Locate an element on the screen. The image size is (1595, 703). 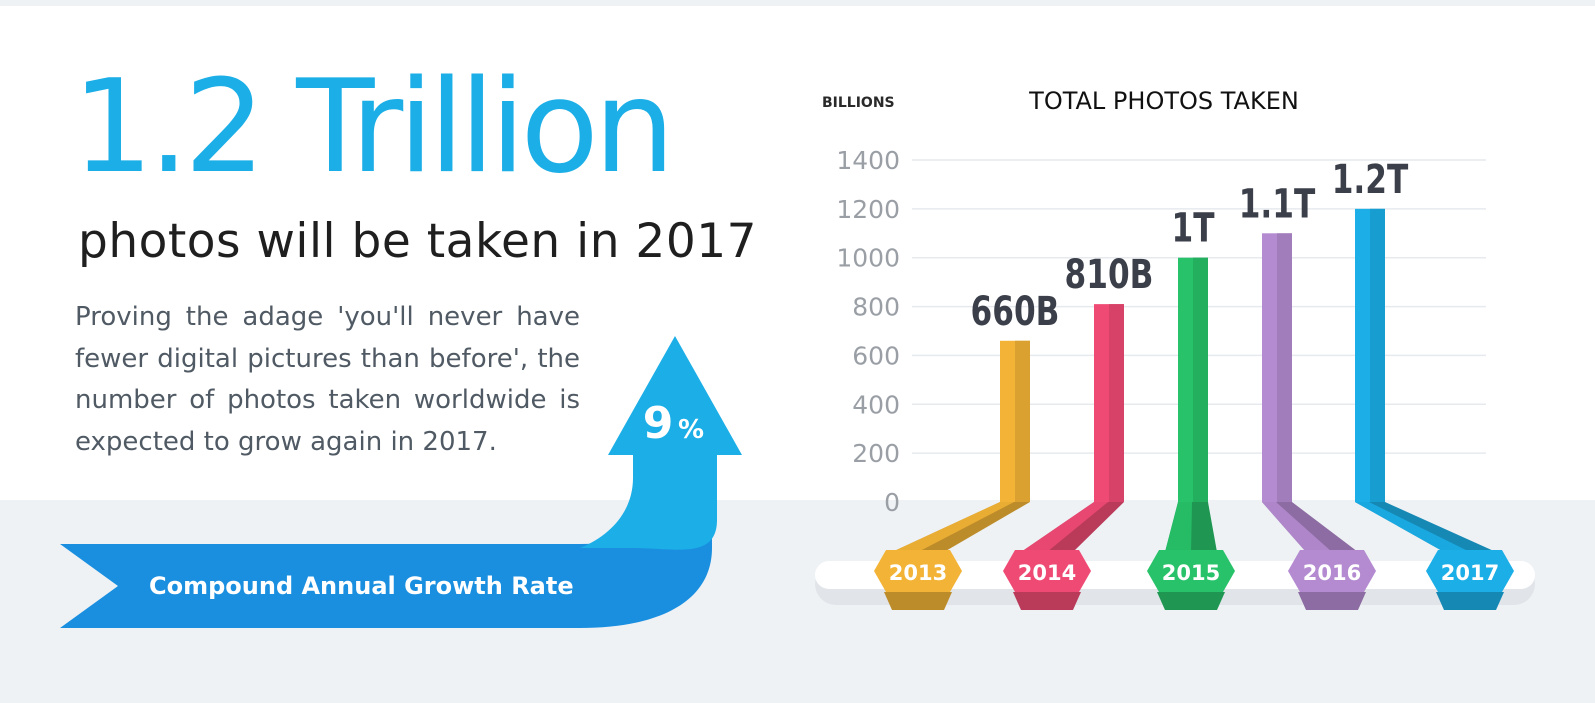
y-tick-label: 1000 is located at coordinates (868, 258).